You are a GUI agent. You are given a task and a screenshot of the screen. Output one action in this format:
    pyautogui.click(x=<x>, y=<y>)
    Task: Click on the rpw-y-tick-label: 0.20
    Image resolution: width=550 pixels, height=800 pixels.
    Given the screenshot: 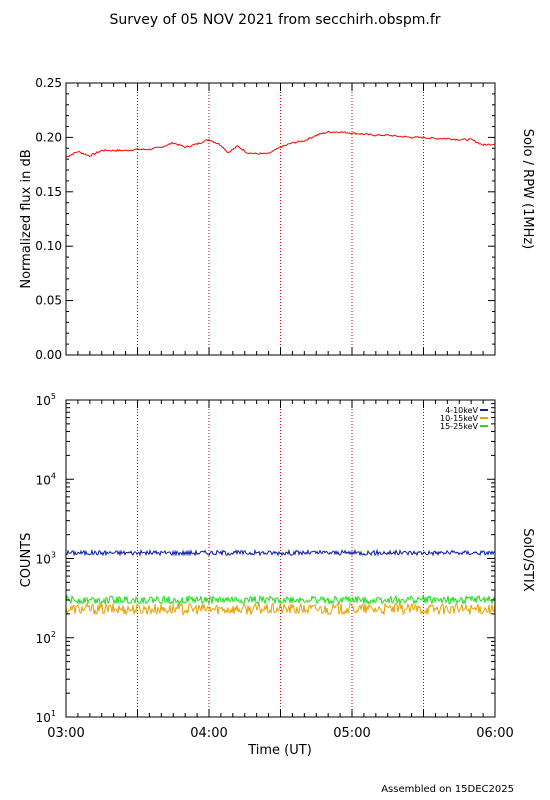 What is the action you would take?
    pyautogui.click(x=48, y=137)
    